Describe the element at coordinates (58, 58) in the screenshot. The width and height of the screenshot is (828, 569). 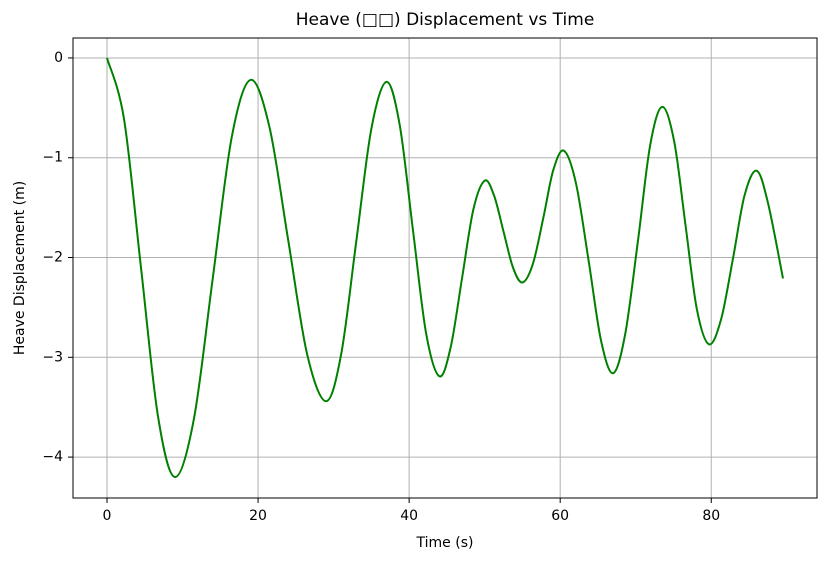
I see `y-tick-label: 0` at that location.